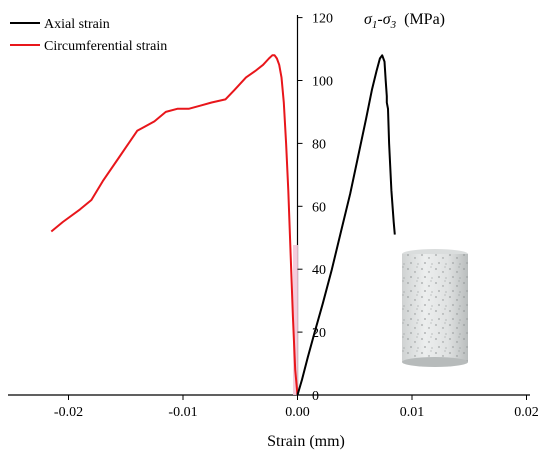  I want to click on specimen-photo, so click(435, 308).